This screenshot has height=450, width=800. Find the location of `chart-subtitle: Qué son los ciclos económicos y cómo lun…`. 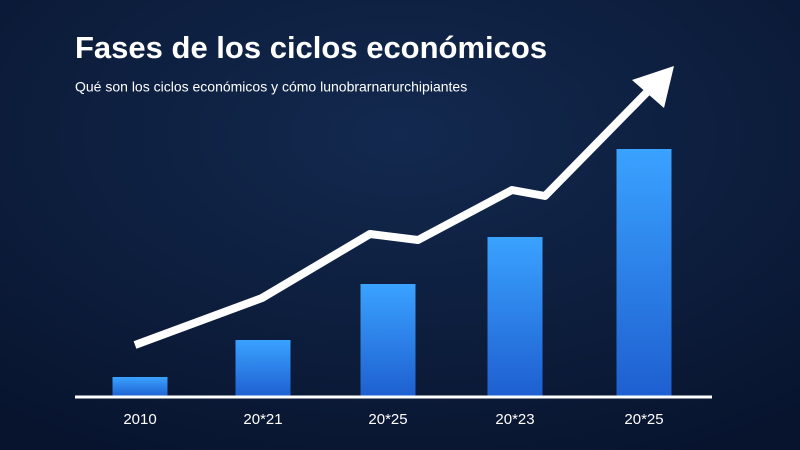

chart-subtitle: Qué son los ciclos económicos y cómo lun… is located at coordinates (271, 87).